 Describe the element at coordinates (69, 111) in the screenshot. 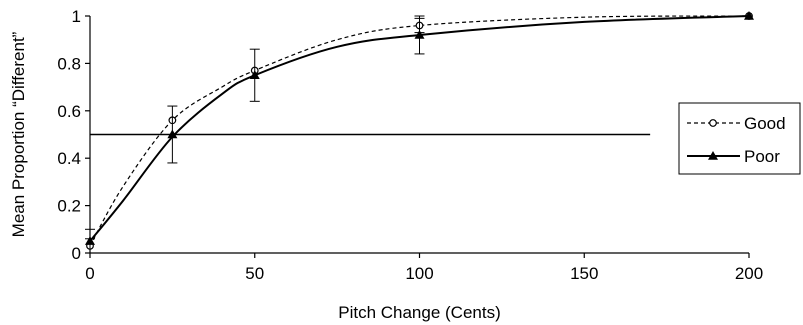

I see `y-tick-label: 0.6` at that location.